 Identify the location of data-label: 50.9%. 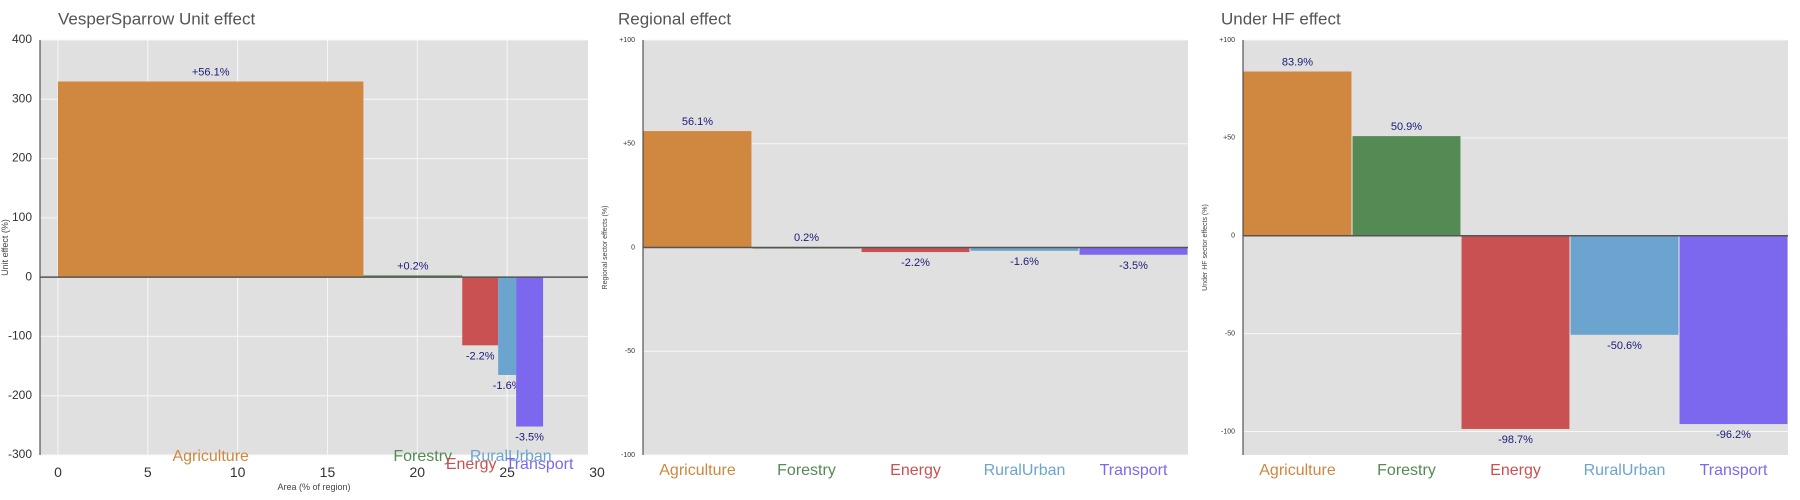
(1406, 127).